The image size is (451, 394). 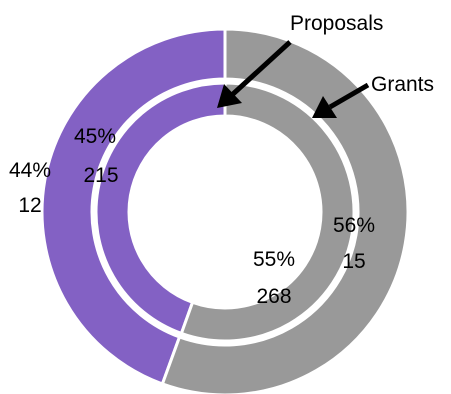 What do you see at coordinates (30, 170) in the screenshot?
I see `outer-slice-1-percent-label: 44%` at bounding box center [30, 170].